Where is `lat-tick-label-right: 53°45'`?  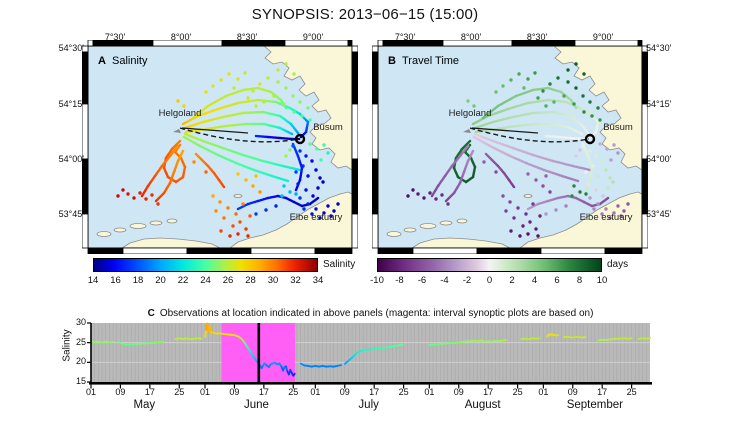 lat-tick-label-right: 53°45' is located at coordinates (659, 214).